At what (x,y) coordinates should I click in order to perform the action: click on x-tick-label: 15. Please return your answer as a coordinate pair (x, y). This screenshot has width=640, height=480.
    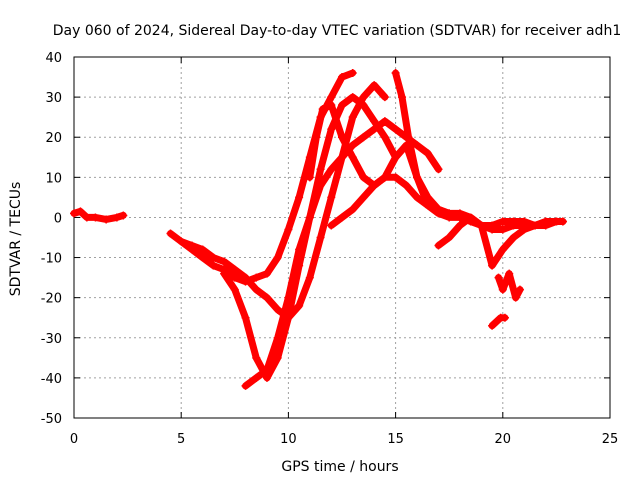
    Looking at the image, I should click on (395, 439).